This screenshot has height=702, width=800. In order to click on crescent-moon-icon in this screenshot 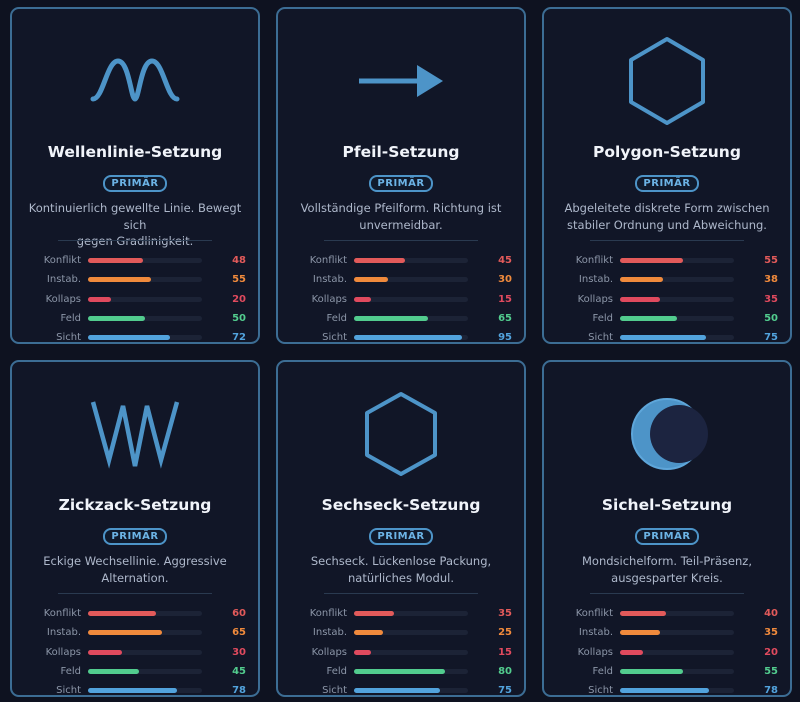, I will do `click(667, 434)`.